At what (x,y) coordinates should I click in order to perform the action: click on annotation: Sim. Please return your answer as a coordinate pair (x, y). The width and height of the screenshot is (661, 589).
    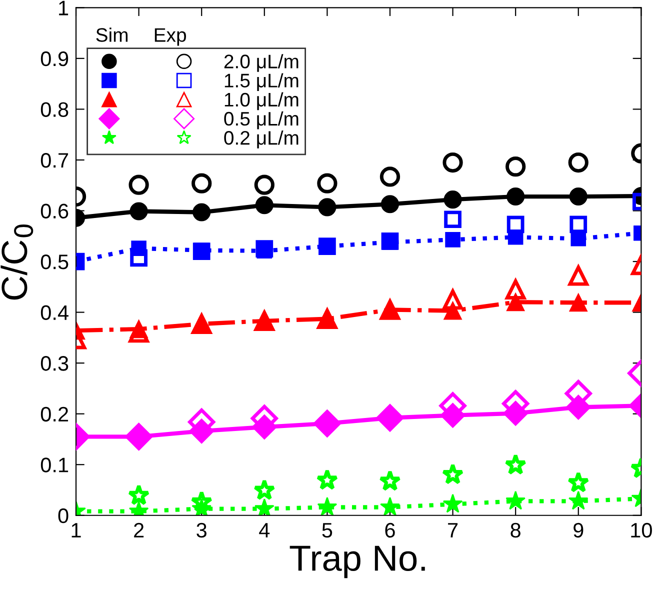
    Looking at the image, I should click on (112, 35).